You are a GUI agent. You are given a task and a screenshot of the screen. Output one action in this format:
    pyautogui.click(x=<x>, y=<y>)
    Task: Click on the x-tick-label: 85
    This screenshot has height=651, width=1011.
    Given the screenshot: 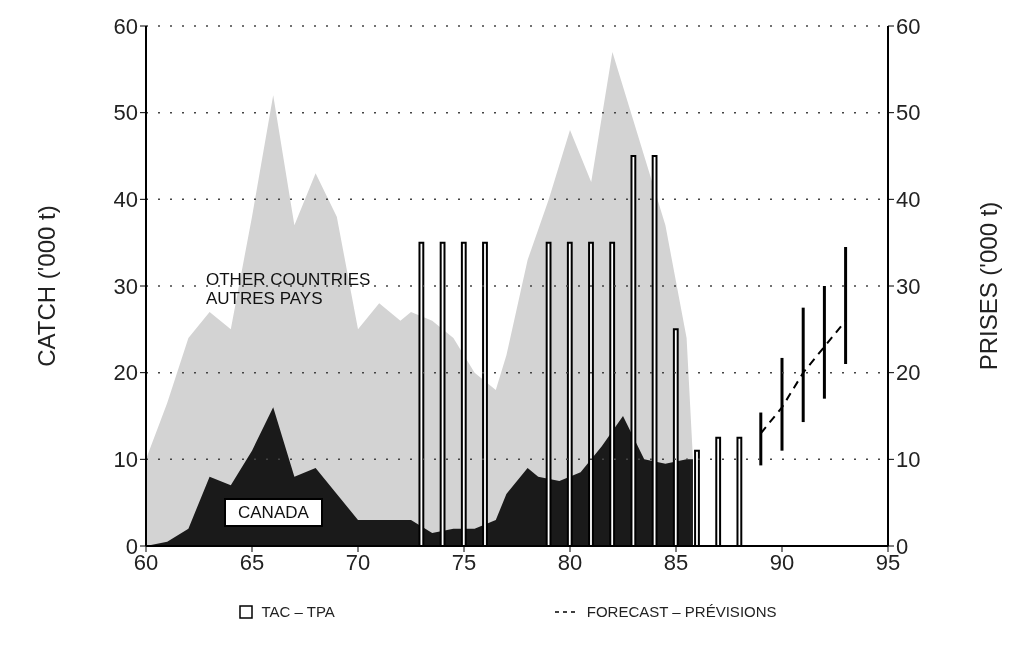 What is the action you would take?
    pyautogui.click(x=676, y=562)
    